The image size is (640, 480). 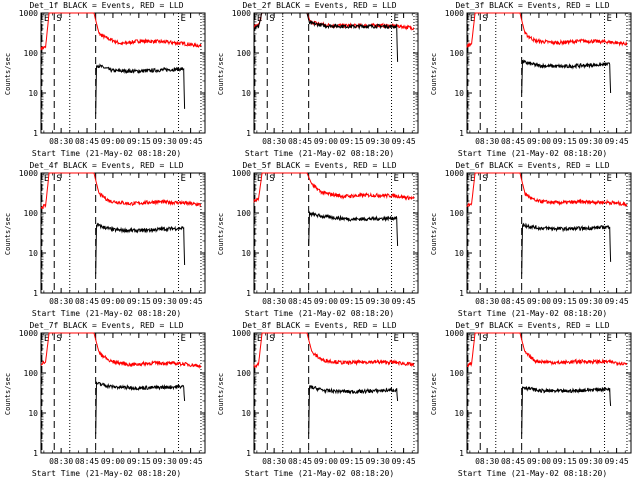 I want to click on panel-title: Det_9f BLACK = Events, RED = LLD, so click(x=532, y=325).